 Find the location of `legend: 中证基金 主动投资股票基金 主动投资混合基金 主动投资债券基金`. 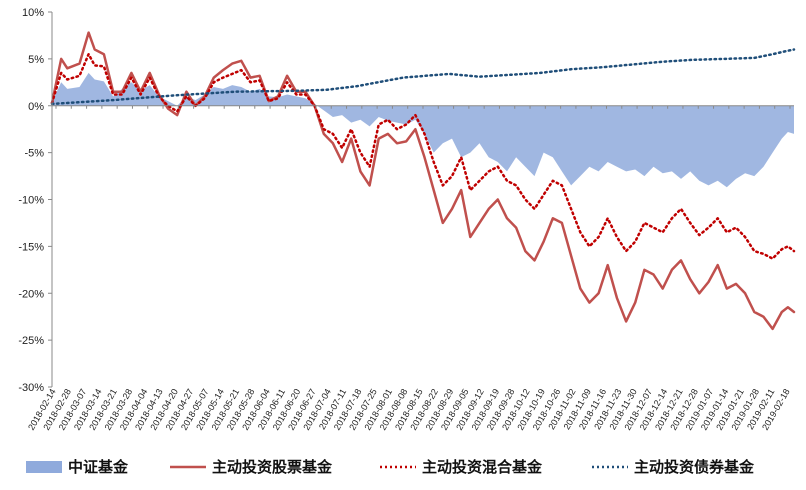

legend: 中证基金 主动投资股票基金 主动投资混合基金 主动投资债券基金 is located at coordinates (390, 467).